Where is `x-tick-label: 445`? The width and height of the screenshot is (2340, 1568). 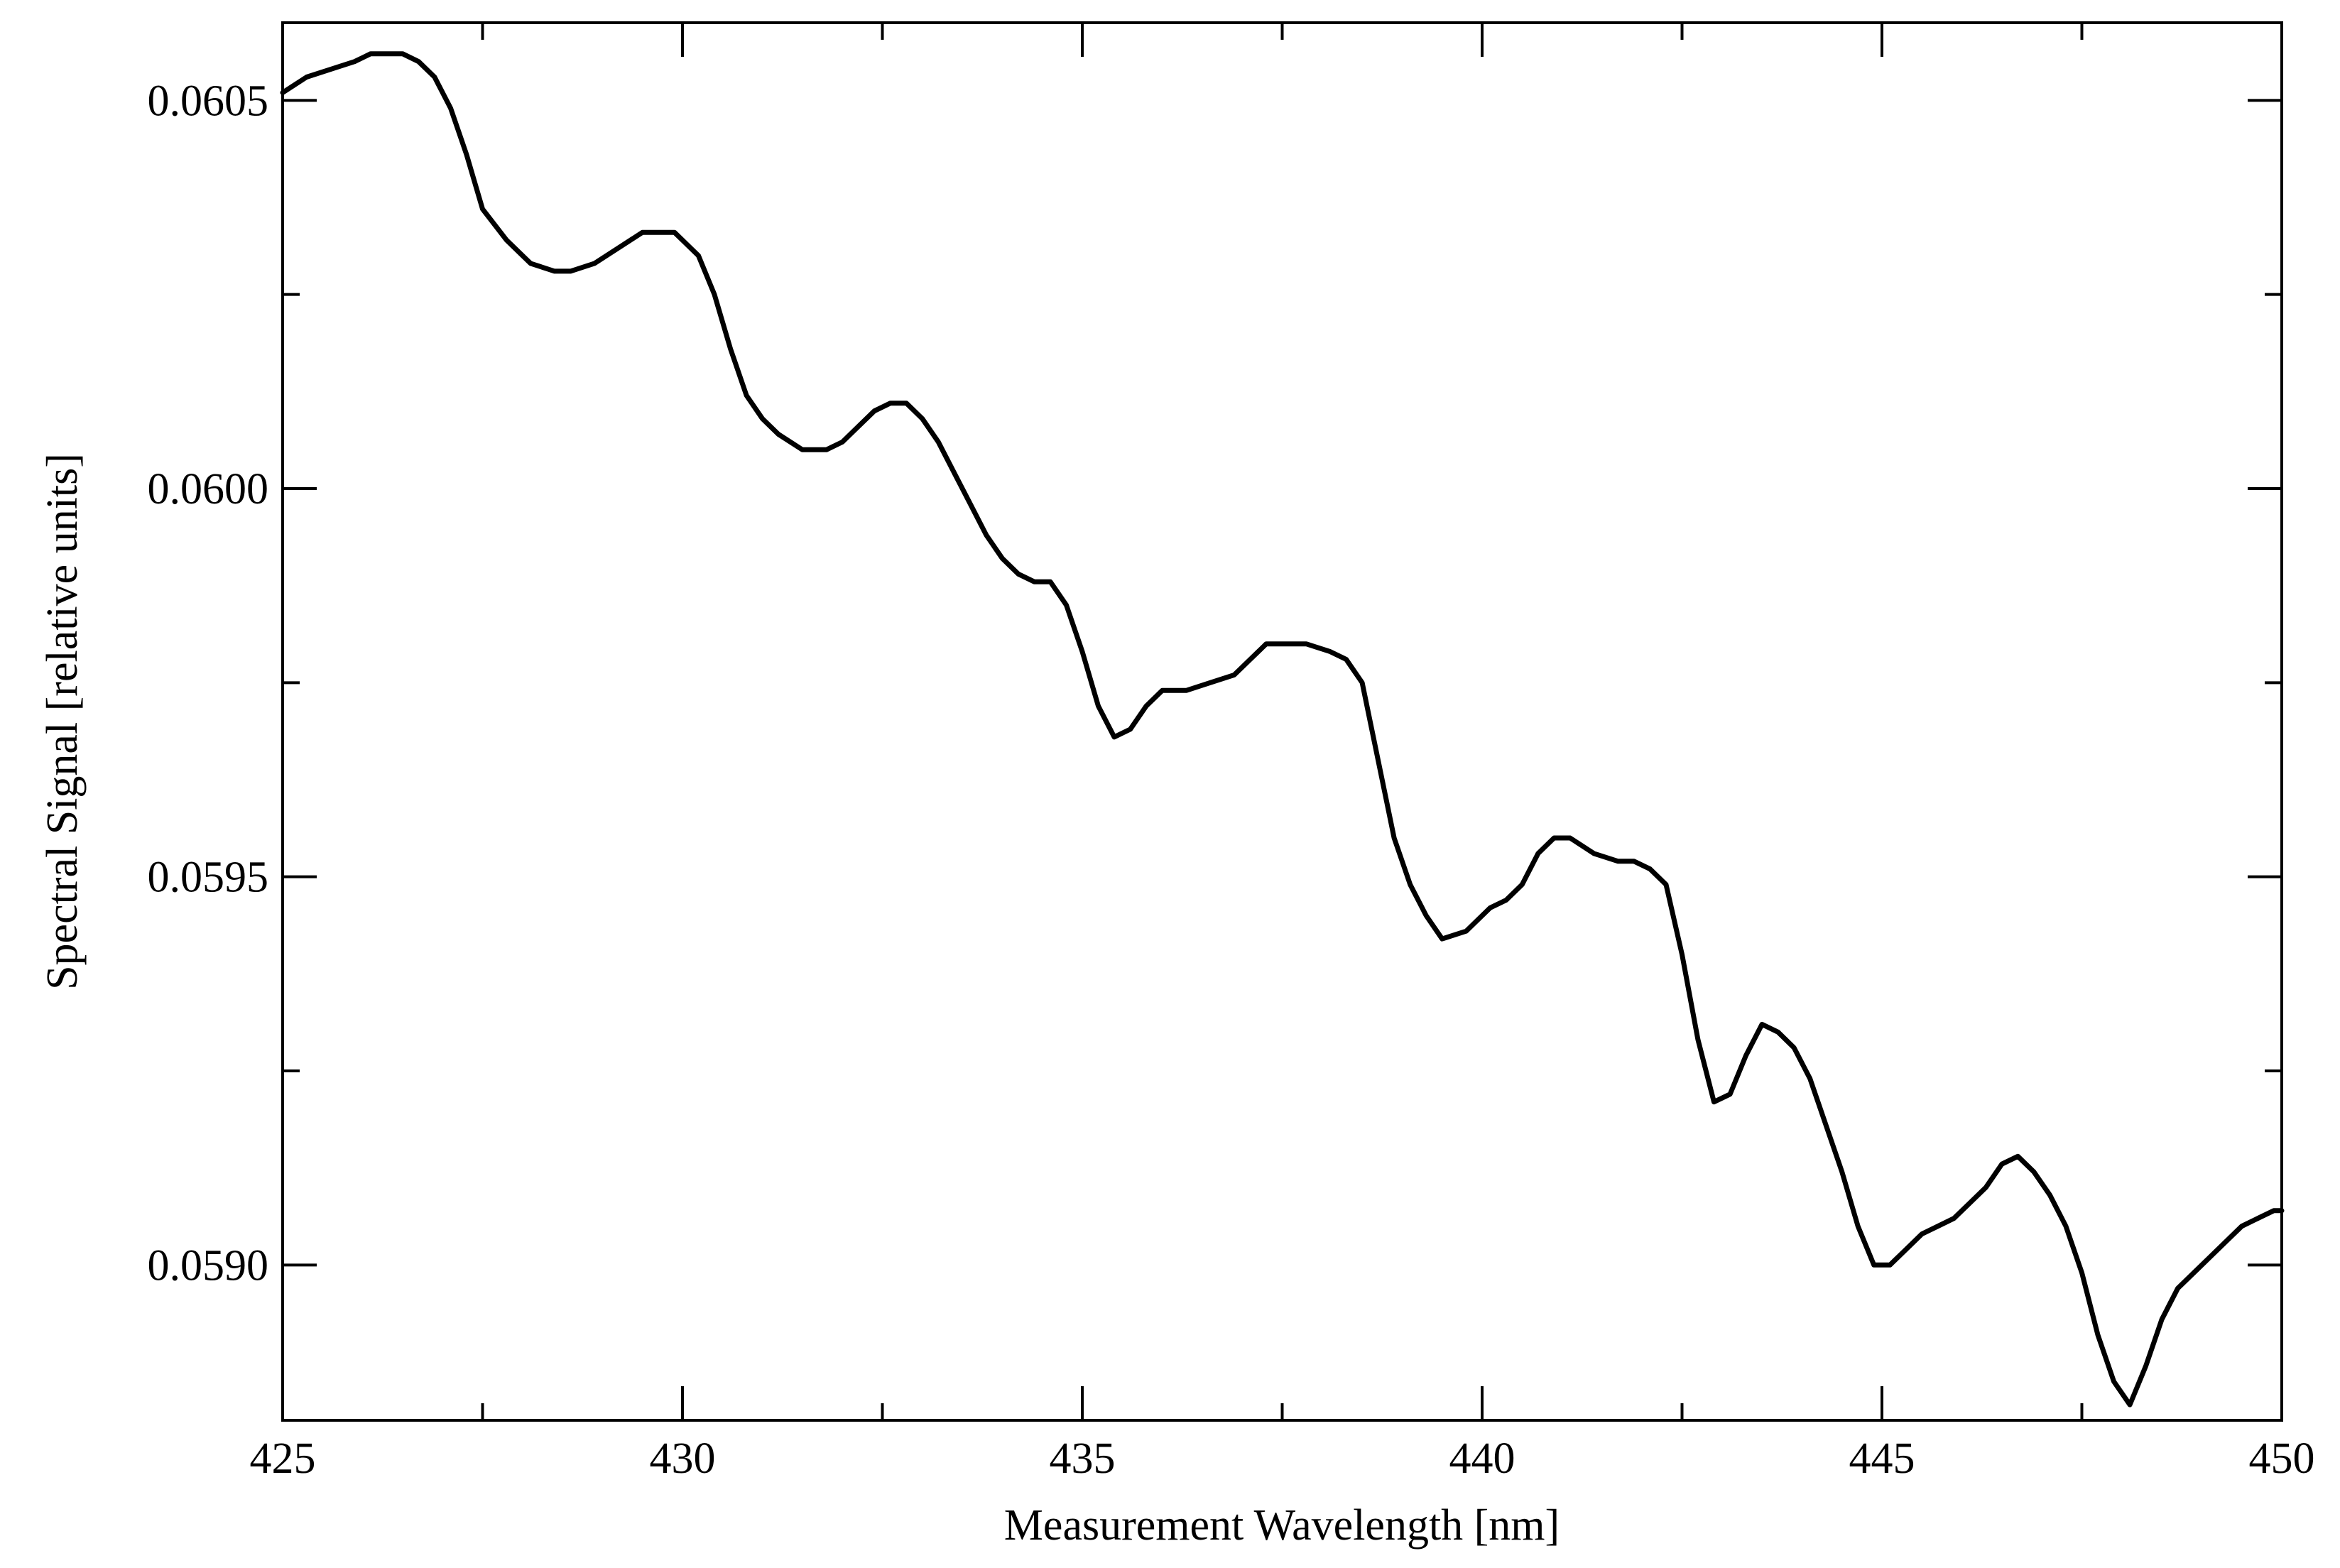
x-tick-label: 445 is located at coordinates (1882, 1459).